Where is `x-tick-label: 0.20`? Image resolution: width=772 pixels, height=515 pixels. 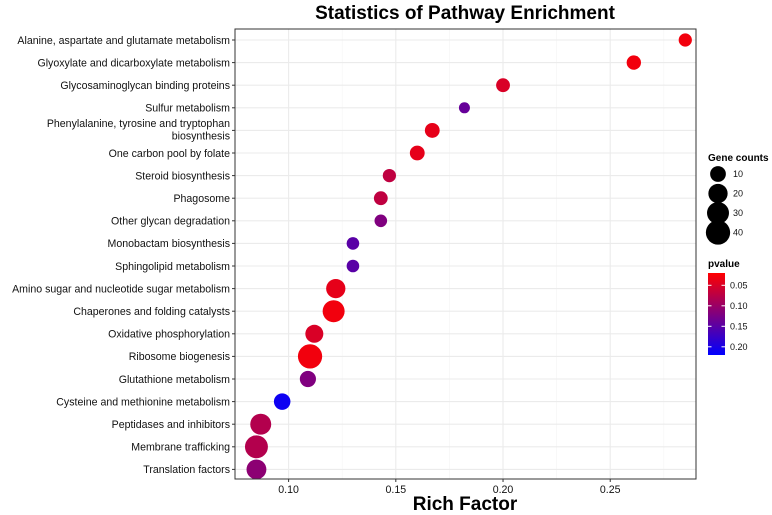
x-tick-label: 0.20 is located at coordinates (503, 490).